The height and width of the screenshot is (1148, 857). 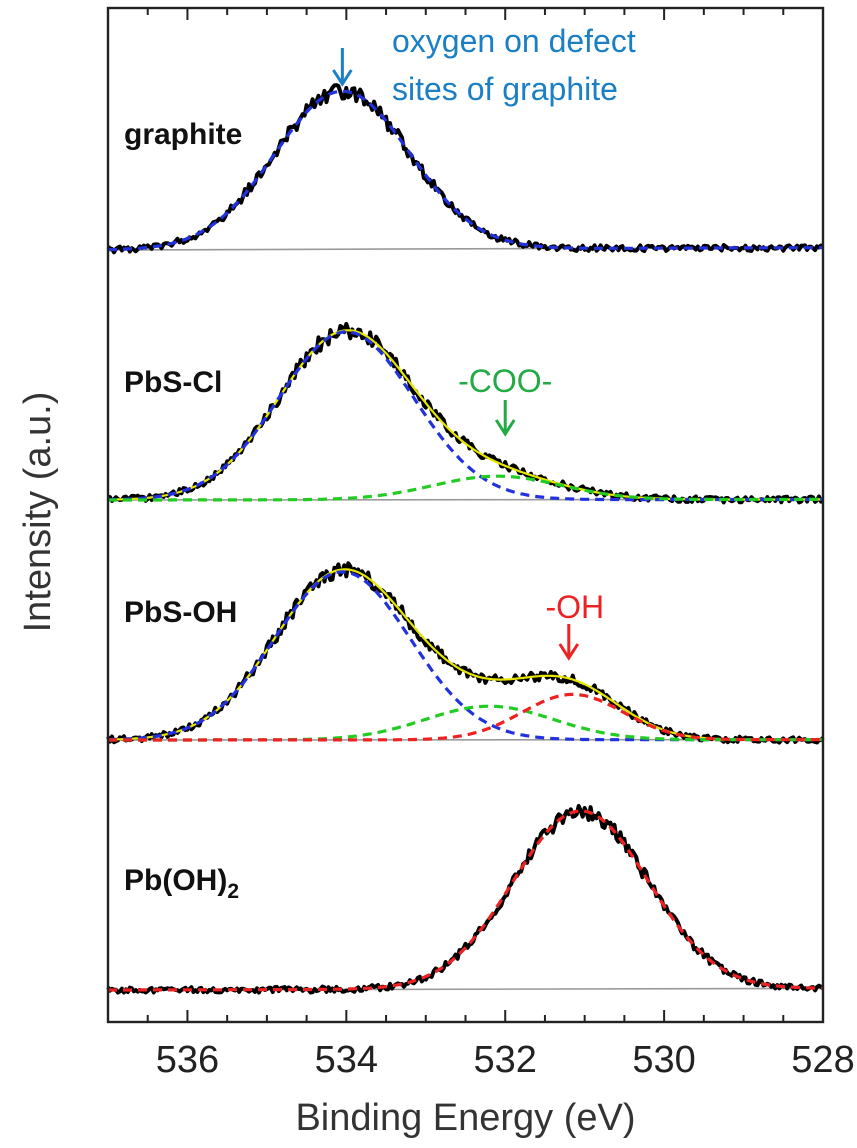 I want to click on panel-label-main: Pb(OH), so click(x=175, y=880).